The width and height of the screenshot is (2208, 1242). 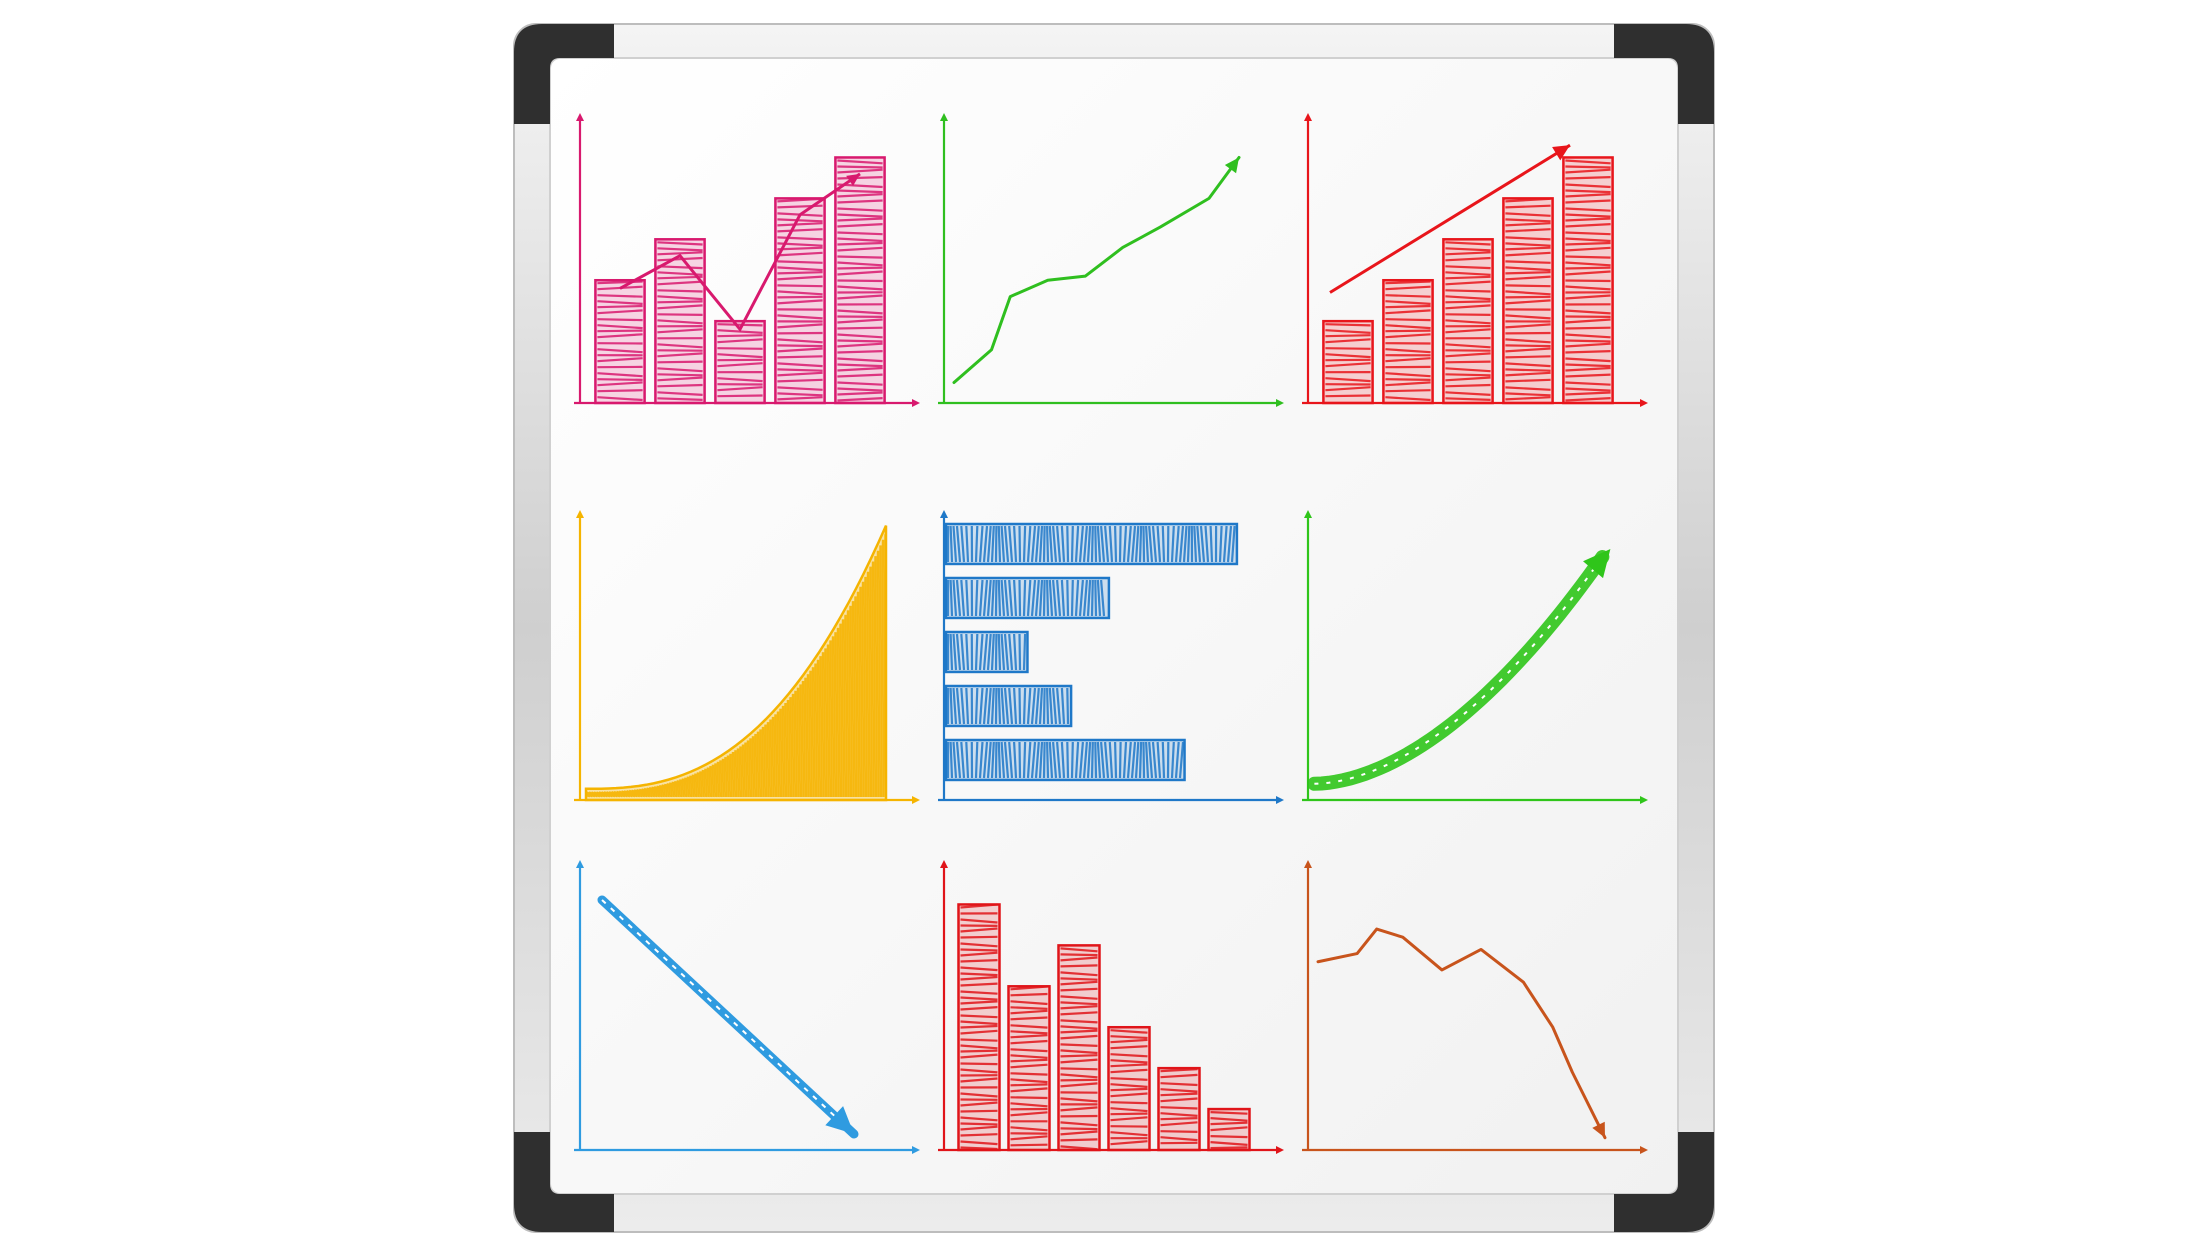 What do you see at coordinates (564, 74) in the screenshot?
I see `corner-cap-top-left` at bounding box center [564, 74].